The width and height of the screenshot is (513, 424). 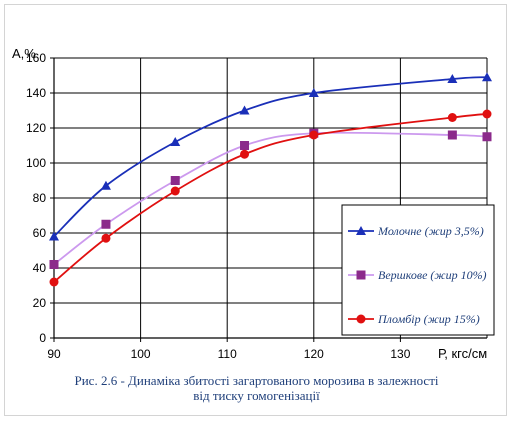 What do you see at coordinates (40, 233) in the screenshot?
I see `y-tick-label: 60` at bounding box center [40, 233].